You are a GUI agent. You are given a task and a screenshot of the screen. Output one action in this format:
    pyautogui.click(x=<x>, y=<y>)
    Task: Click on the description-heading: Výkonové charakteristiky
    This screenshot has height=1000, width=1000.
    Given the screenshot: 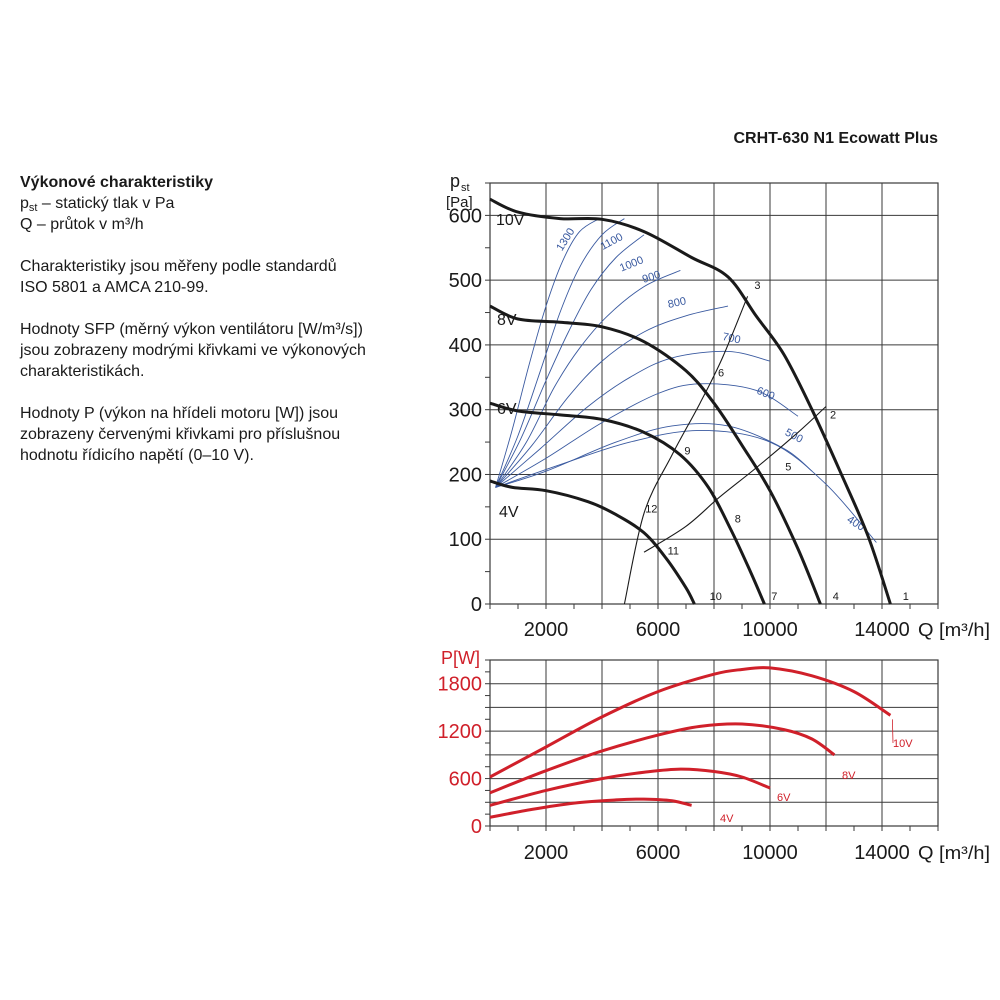 What is the action you would take?
    pyautogui.click(x=116, y=182)
    